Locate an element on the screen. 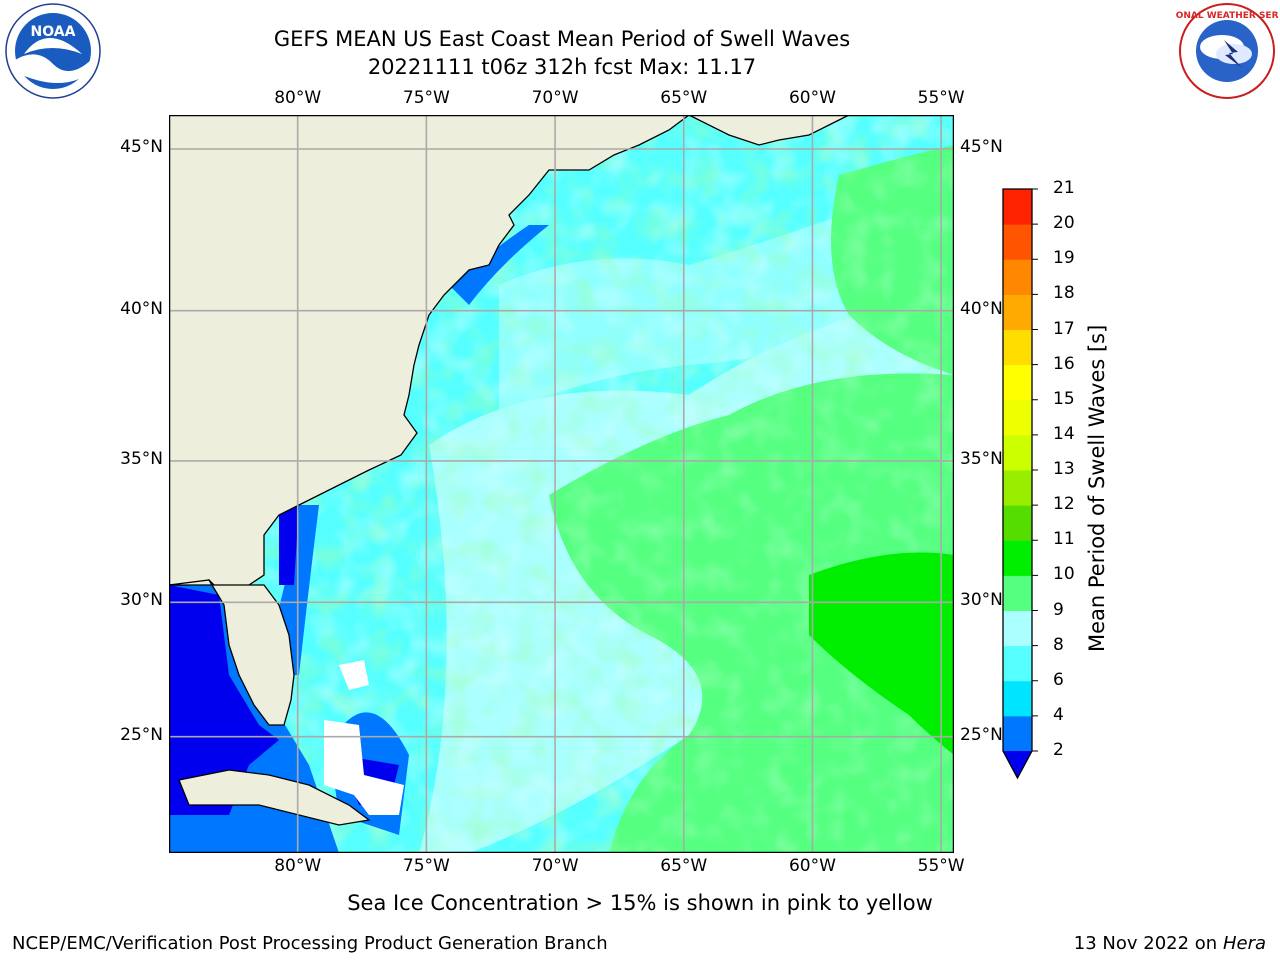  lat-tick-label-left: 30°N is located at coordinates (141, 600).